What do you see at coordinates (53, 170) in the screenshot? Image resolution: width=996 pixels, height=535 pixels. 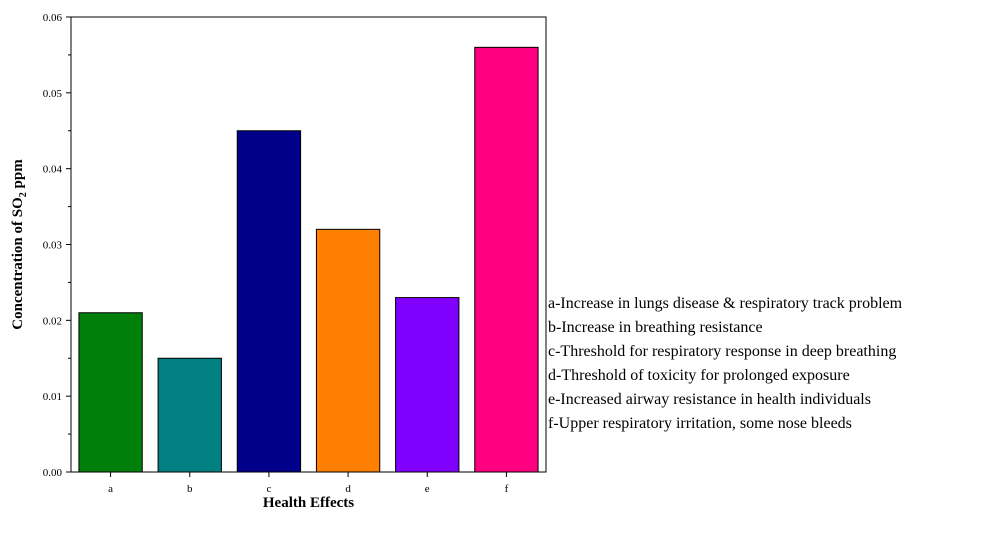 I see `y-tick-label: 0.04` at bounding box center [53, 170].